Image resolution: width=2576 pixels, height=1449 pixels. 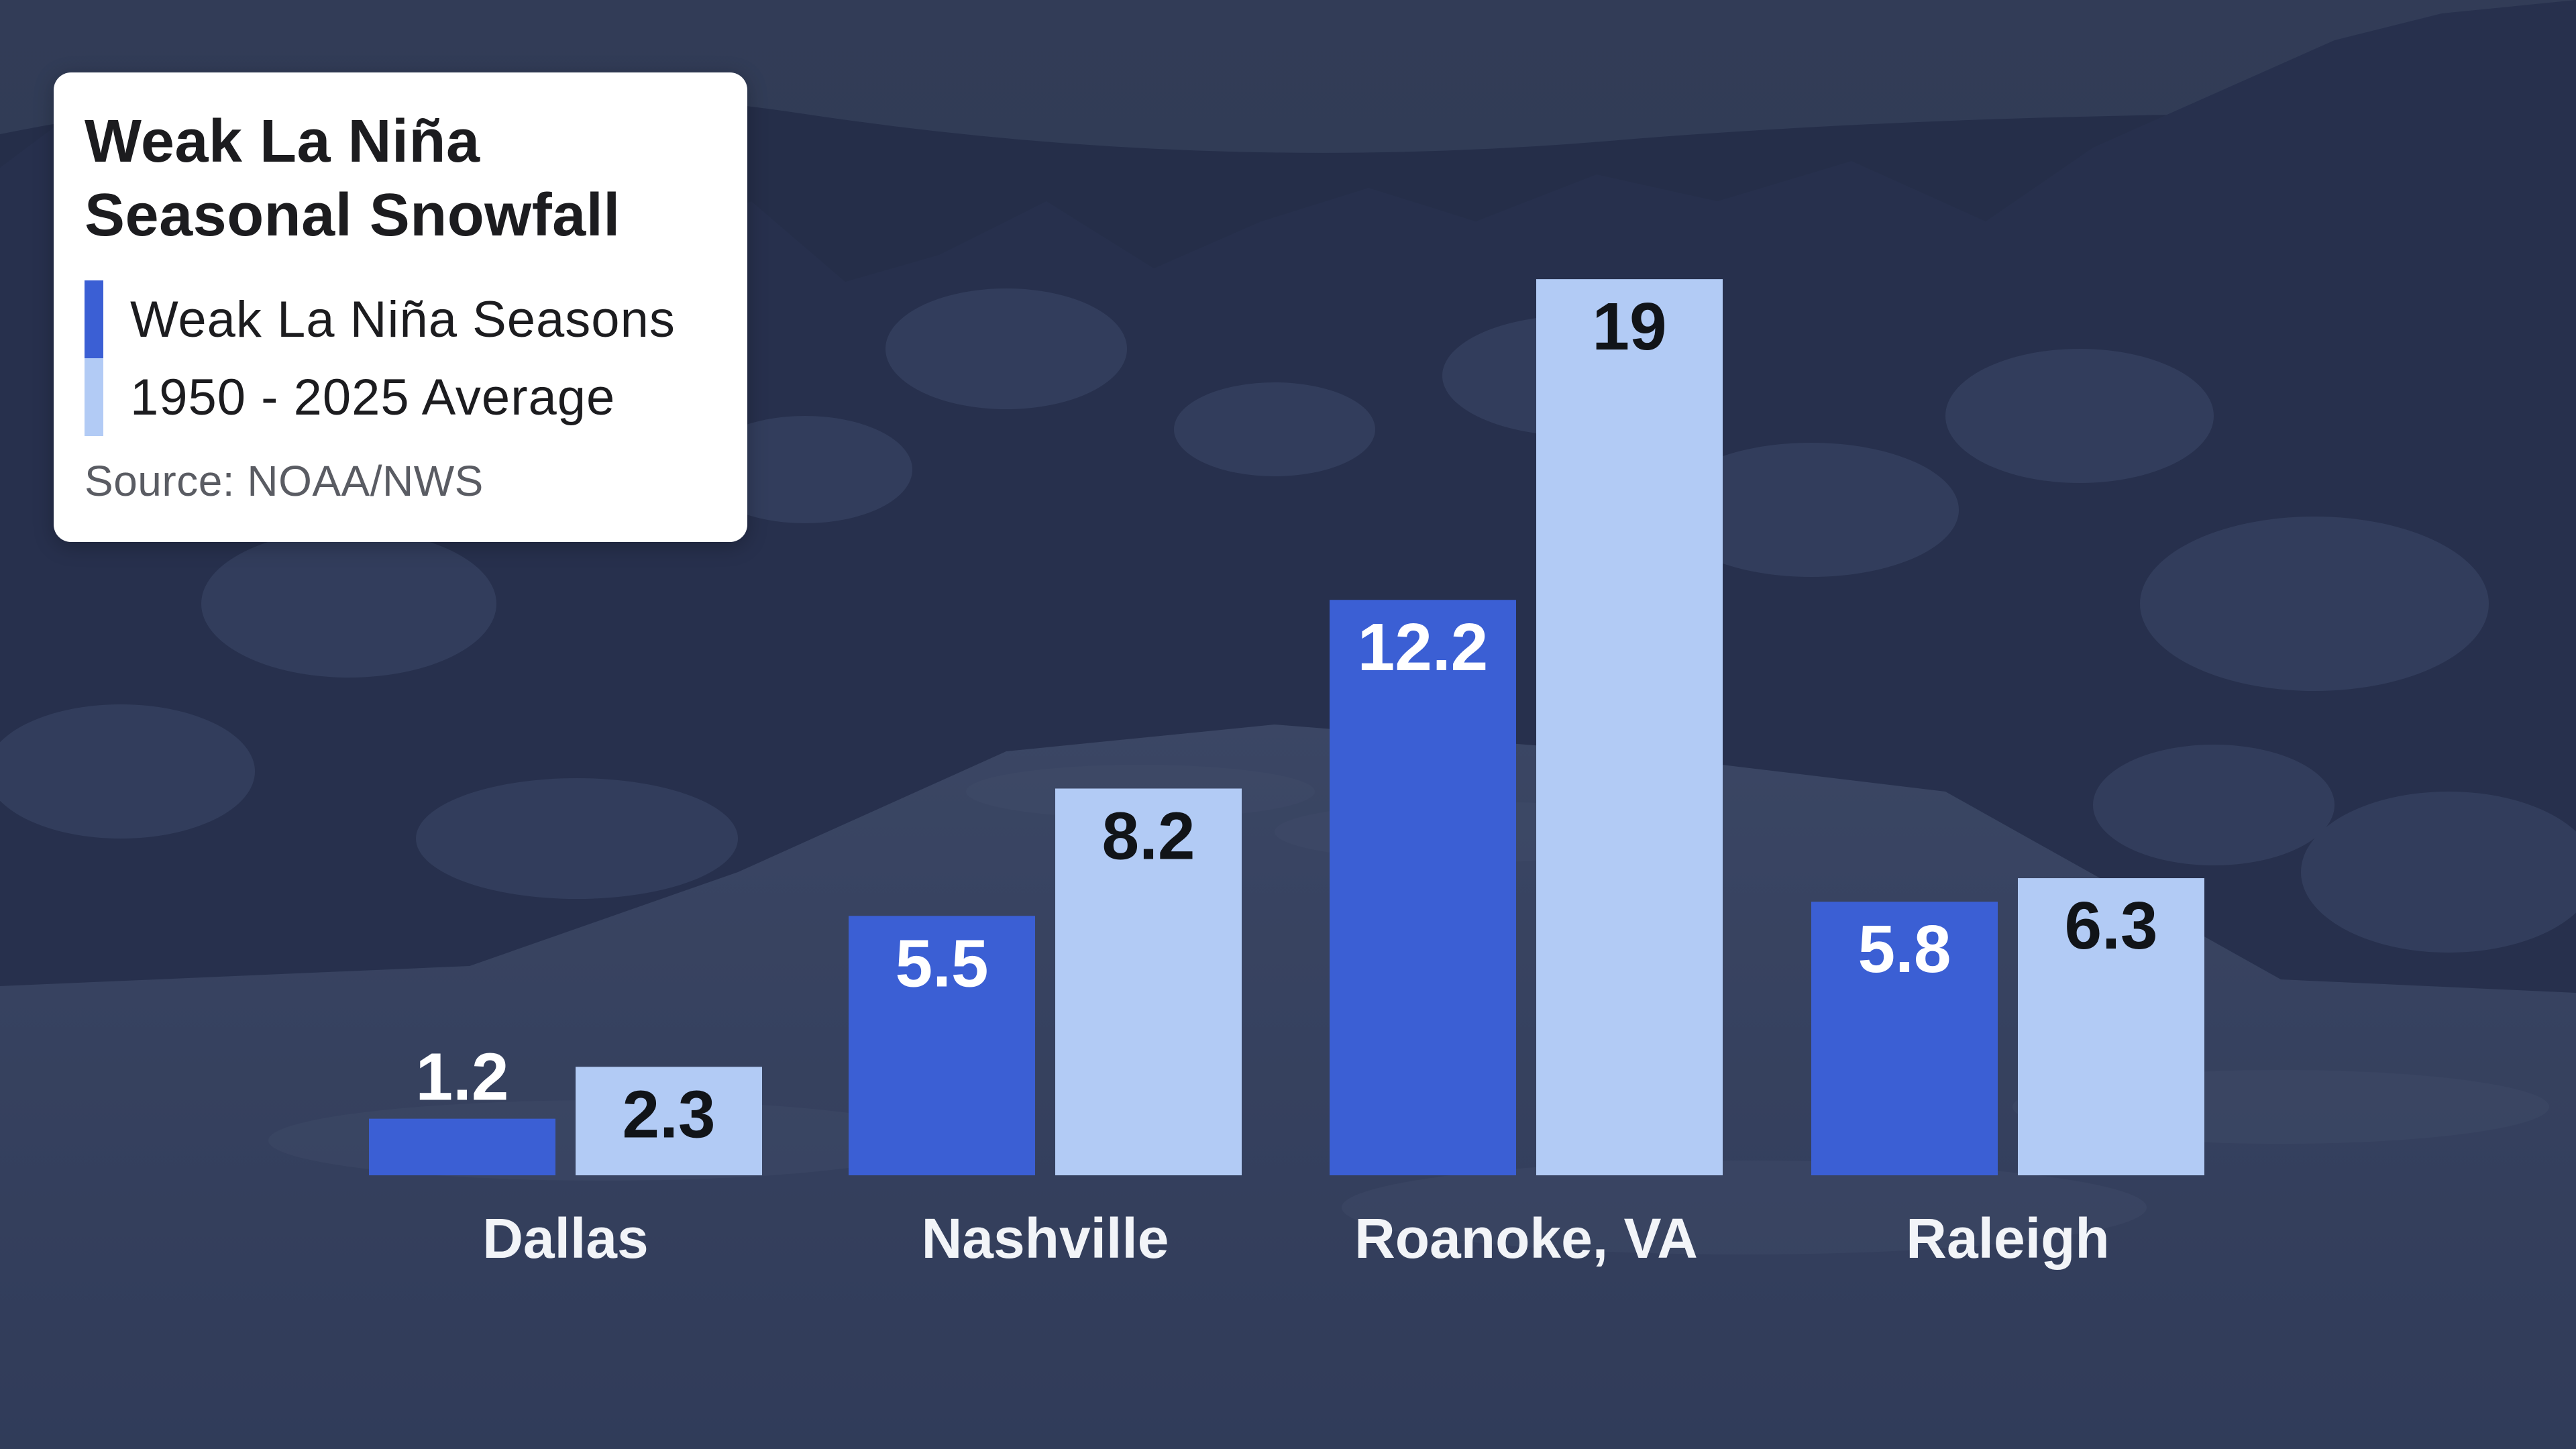 I want to click on bar-nashville-weak-la-nina, so click(x=942, y=1045).